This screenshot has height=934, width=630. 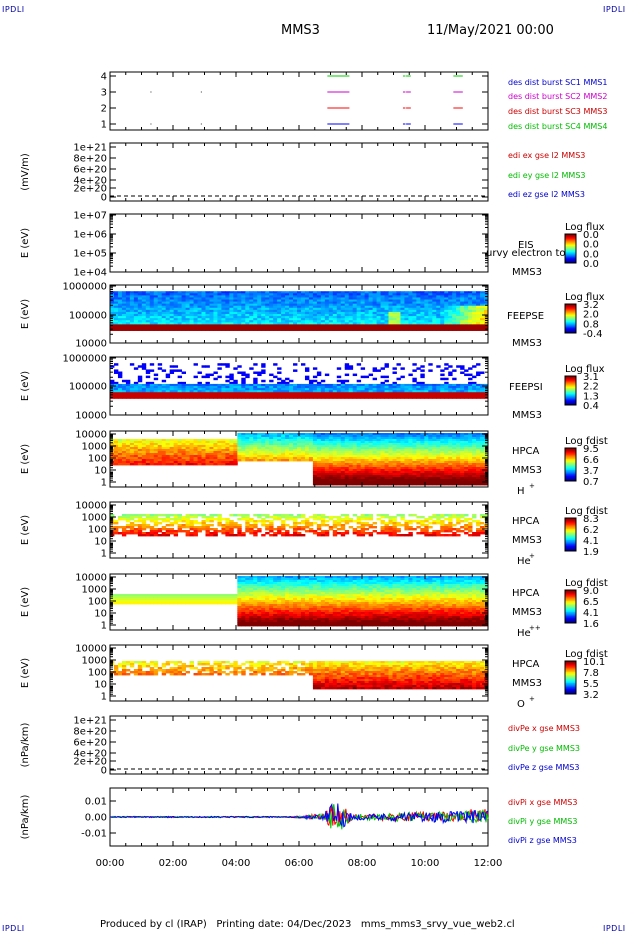 I want to click on feepse-cbar-title: Log flux, so click(x=585, y=297).